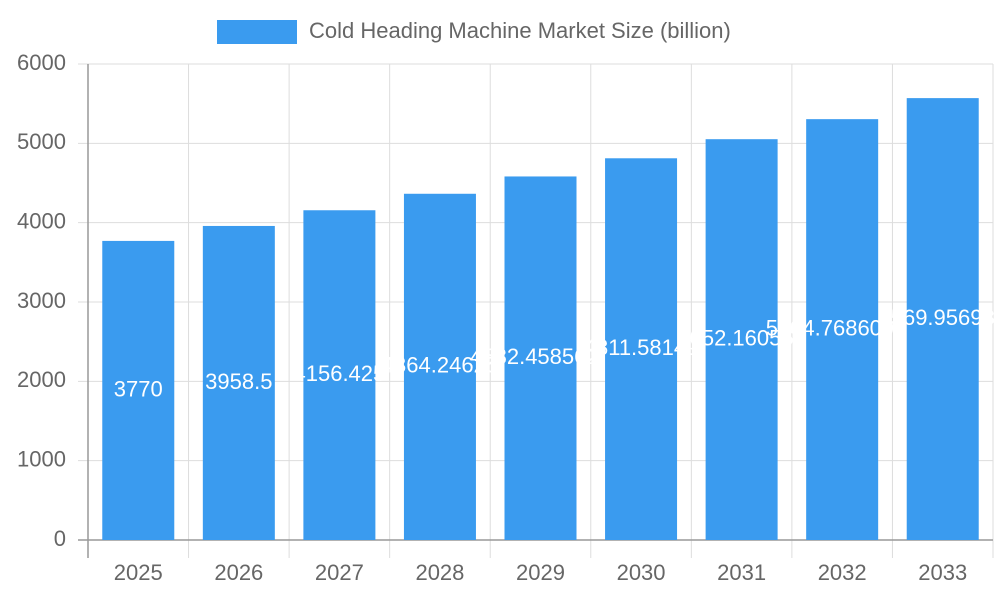 The height and width of the screenshot is (600, 1000). I want to click on value-label: 5304.76860975, so click(842, 327).